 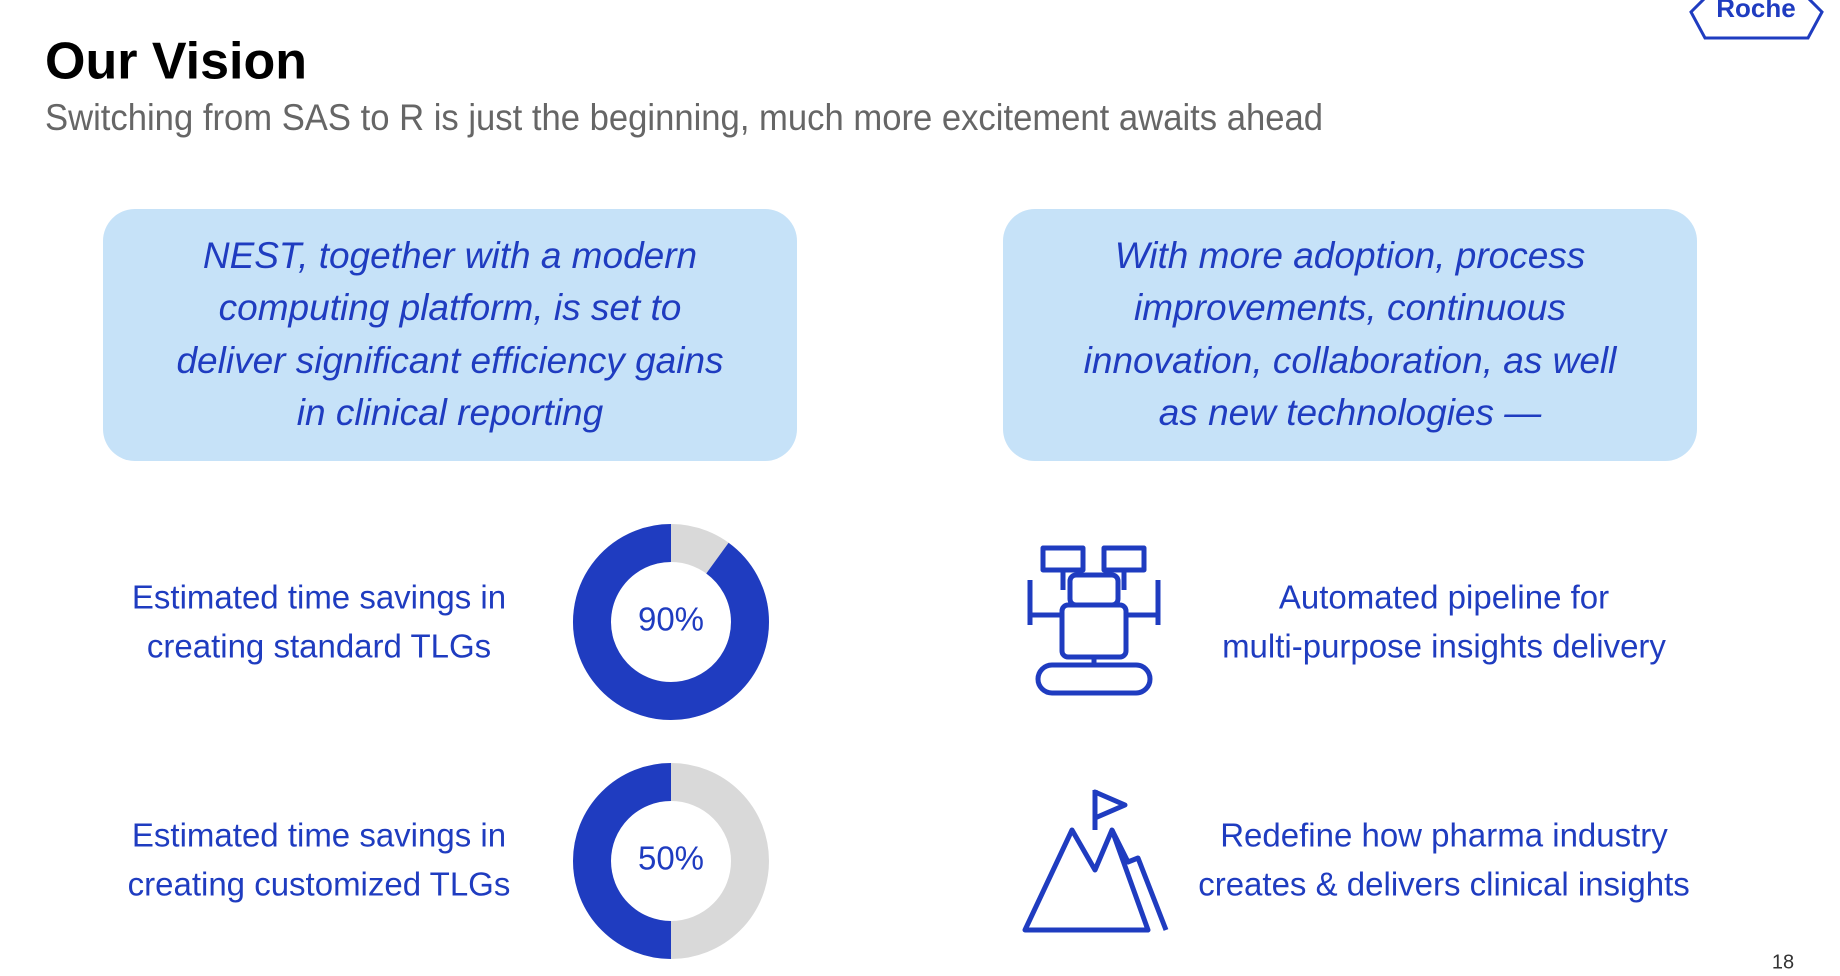 What do you see at coordinates (450, 412) in the screenshot?
I see `statement-line: in clinical reporting` at bounding box center [450, 412].